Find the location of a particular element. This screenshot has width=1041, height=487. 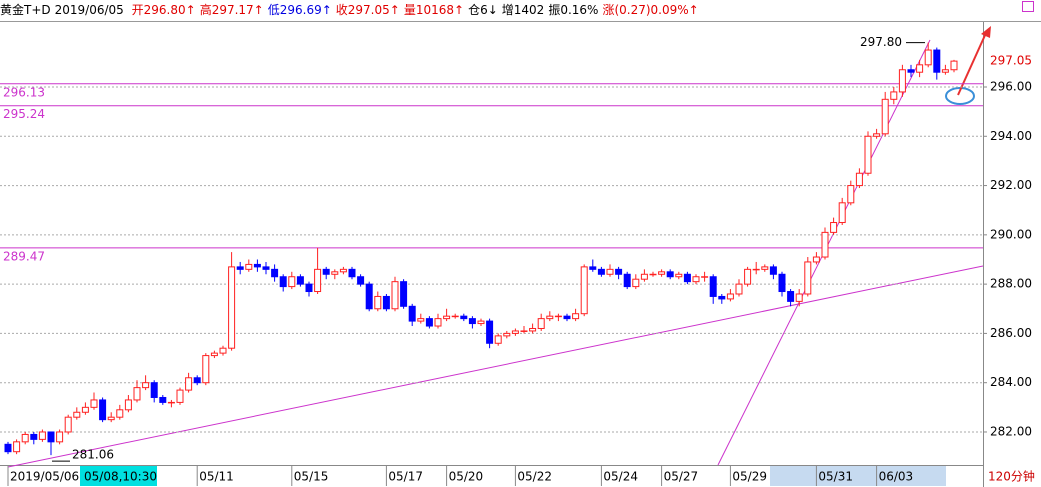

annotation: 281.06 is located at coordinates (93, 455).